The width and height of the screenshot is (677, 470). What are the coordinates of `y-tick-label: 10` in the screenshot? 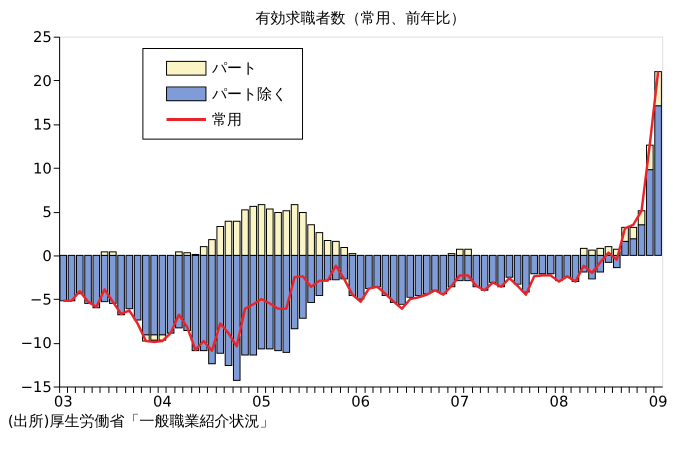 It's located at (42, 169).